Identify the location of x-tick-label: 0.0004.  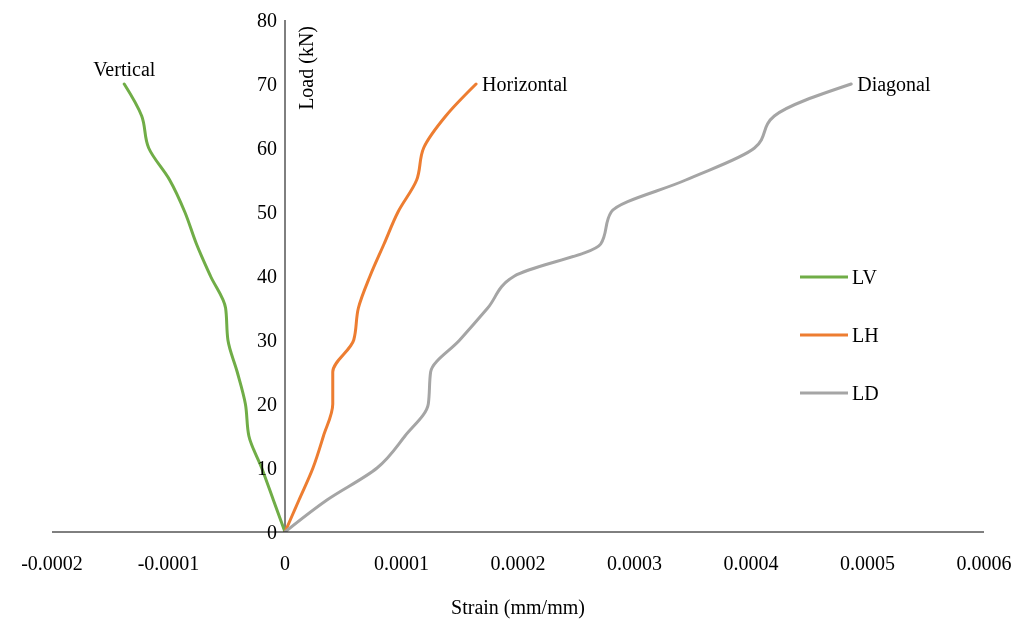
(751, 563).